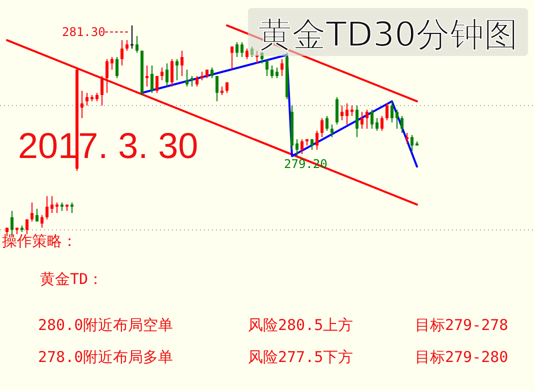 The width and height of the screenshot is (535, 391). I want to click on text: 风险280.5上方, so click(301, 325).